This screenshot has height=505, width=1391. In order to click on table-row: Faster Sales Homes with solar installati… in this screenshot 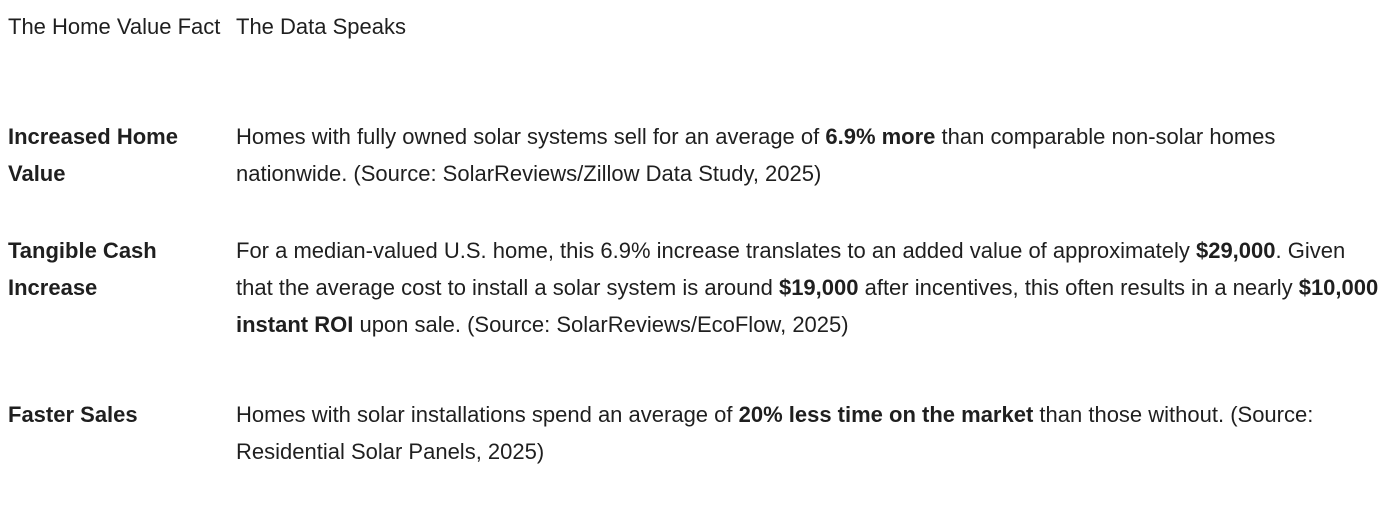, I will do `click(695, 433)`.